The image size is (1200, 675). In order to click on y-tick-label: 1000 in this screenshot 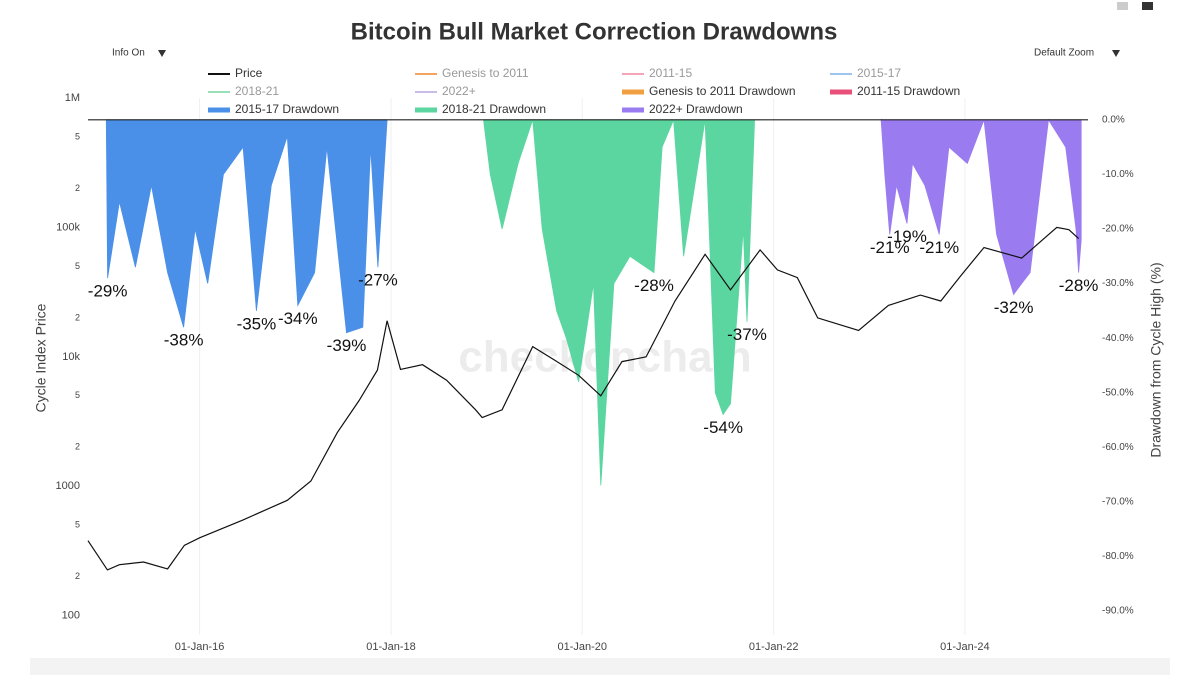, I will do `click(68, 486)`.